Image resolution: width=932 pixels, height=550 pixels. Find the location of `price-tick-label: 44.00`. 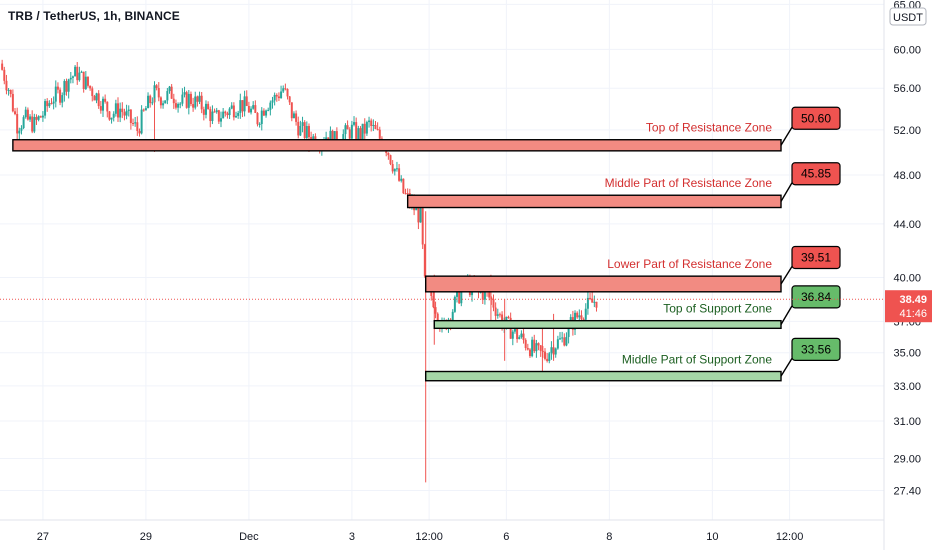

price-tick-label: 44.00 is located at coordinates (907, 225).